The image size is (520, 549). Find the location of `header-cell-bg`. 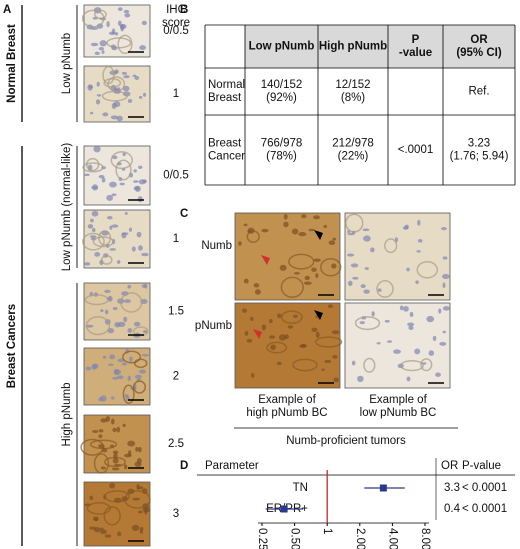

header-cell-bg is located at coordinates (479, 46).